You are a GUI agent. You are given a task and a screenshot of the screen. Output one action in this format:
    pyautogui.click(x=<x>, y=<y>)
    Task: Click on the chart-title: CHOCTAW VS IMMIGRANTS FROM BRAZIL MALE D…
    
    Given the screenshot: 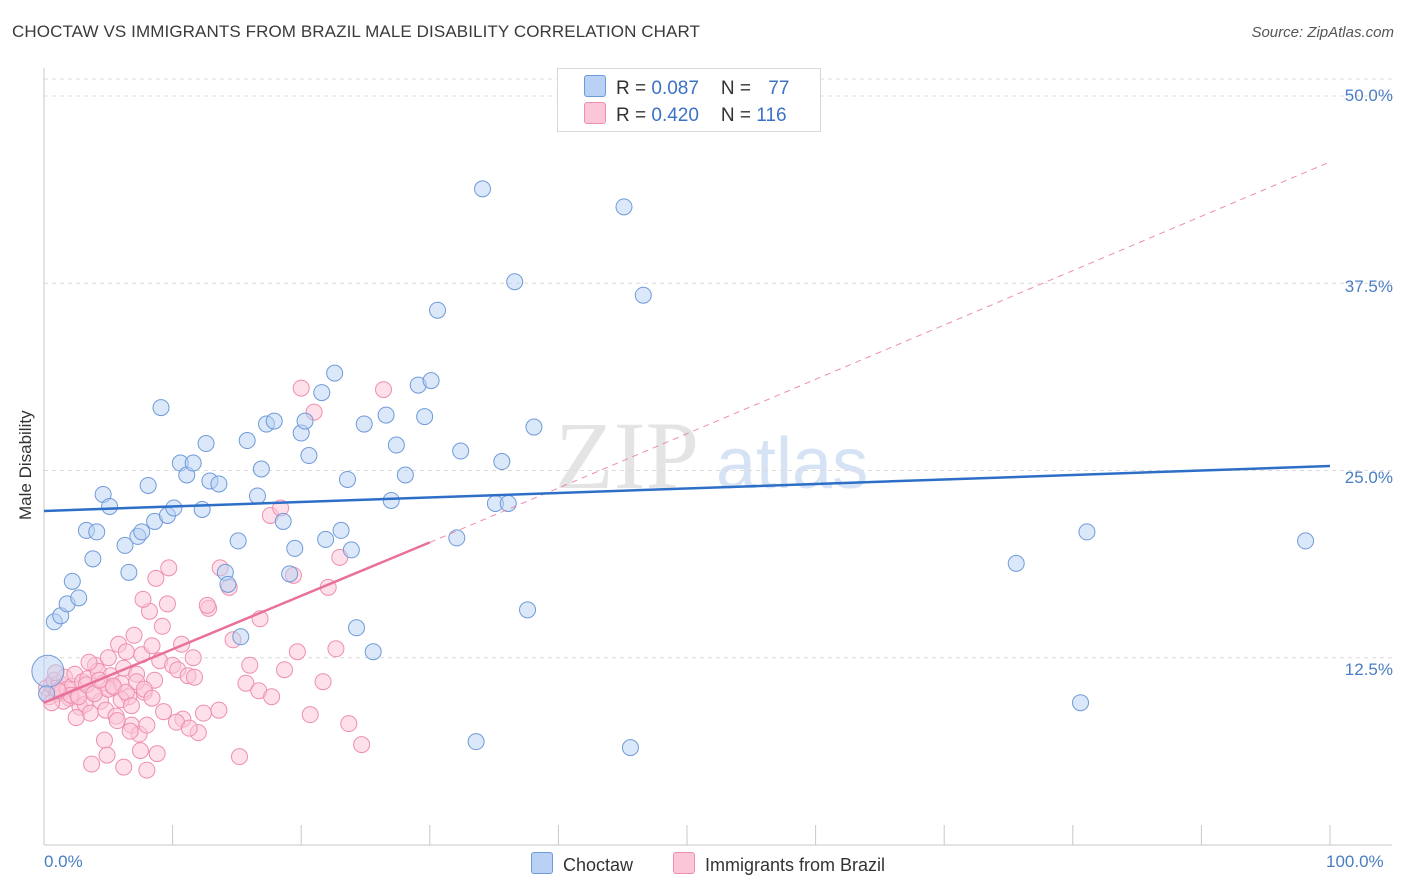 What is the action you would take?
    pyautogui.click(x=356, y=31)
    